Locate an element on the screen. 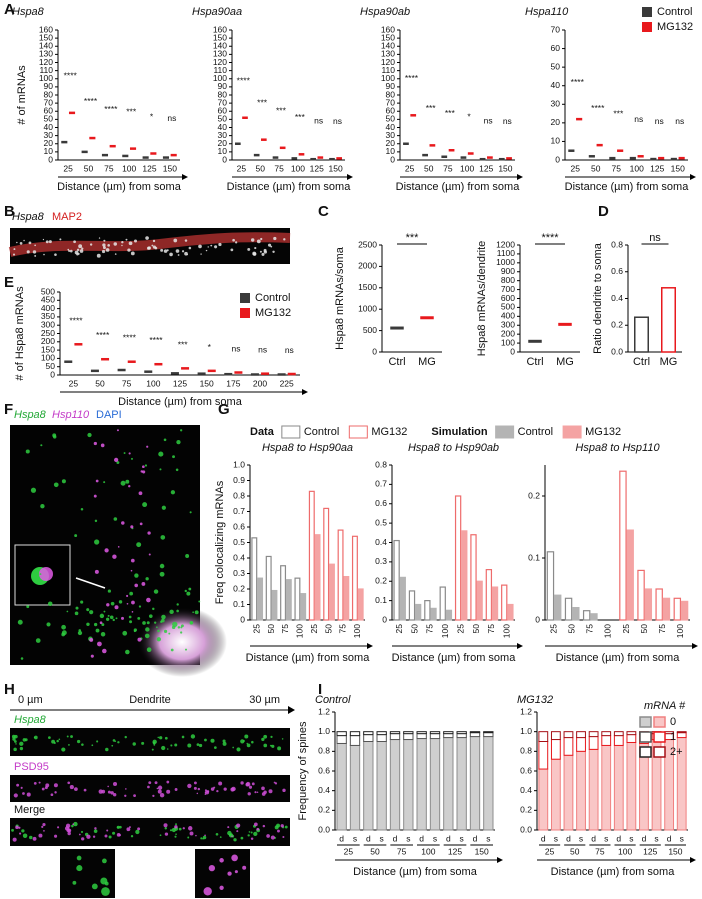  y-axis-label: Ratio dendrite to soma is located at coordinates (598, 298).